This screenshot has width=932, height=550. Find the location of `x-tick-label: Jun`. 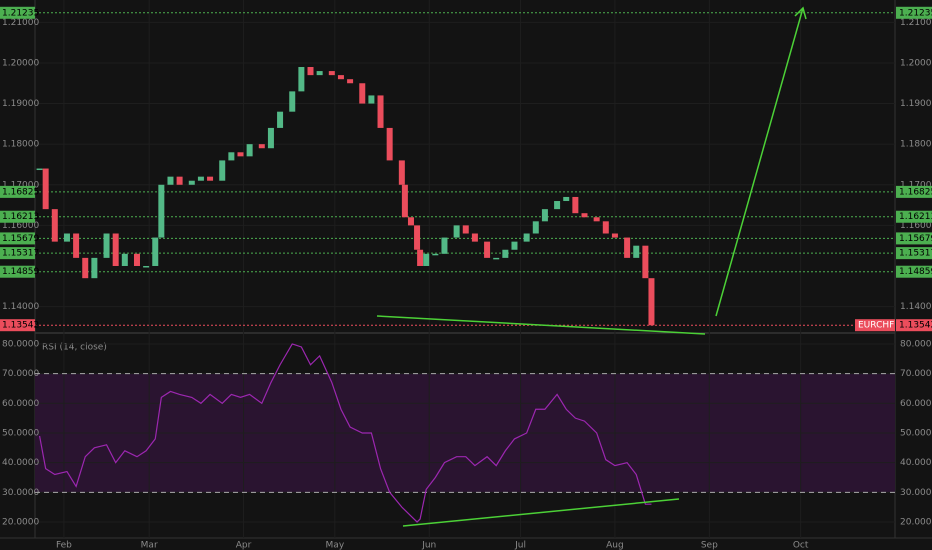

x-tick-label: Jun is located at coordinates (428, 545).